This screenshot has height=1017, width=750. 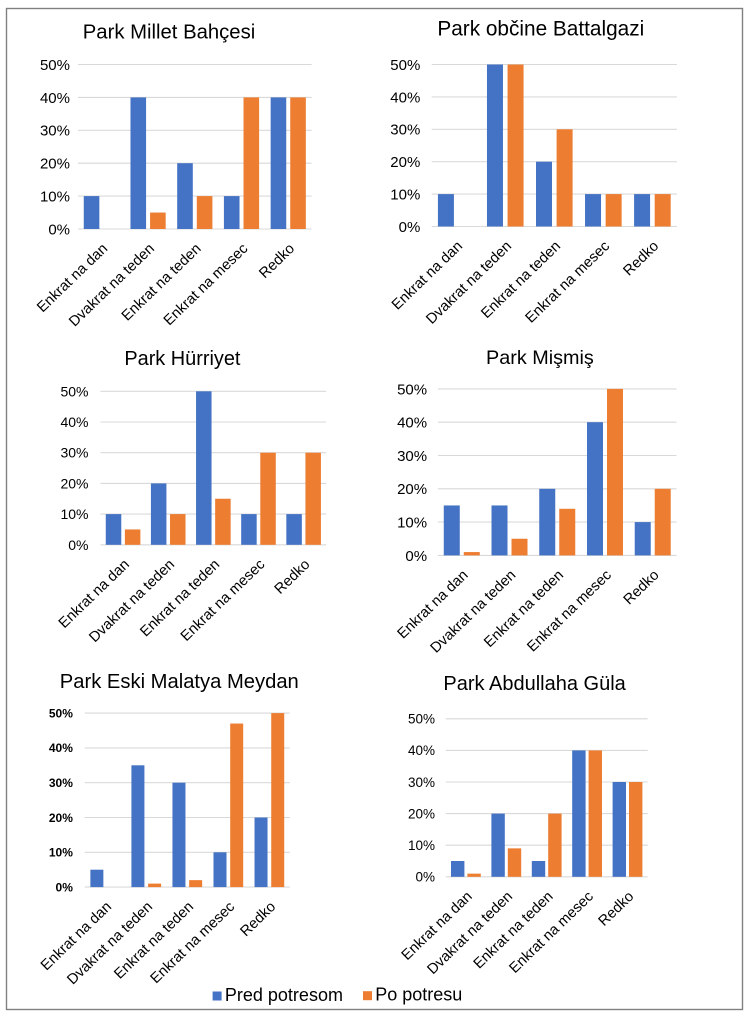 What do you see at coordinates (182, 359) in the screenshot?
I see `svg-text: Park Hürriyet` at bounding box center [182, 359].